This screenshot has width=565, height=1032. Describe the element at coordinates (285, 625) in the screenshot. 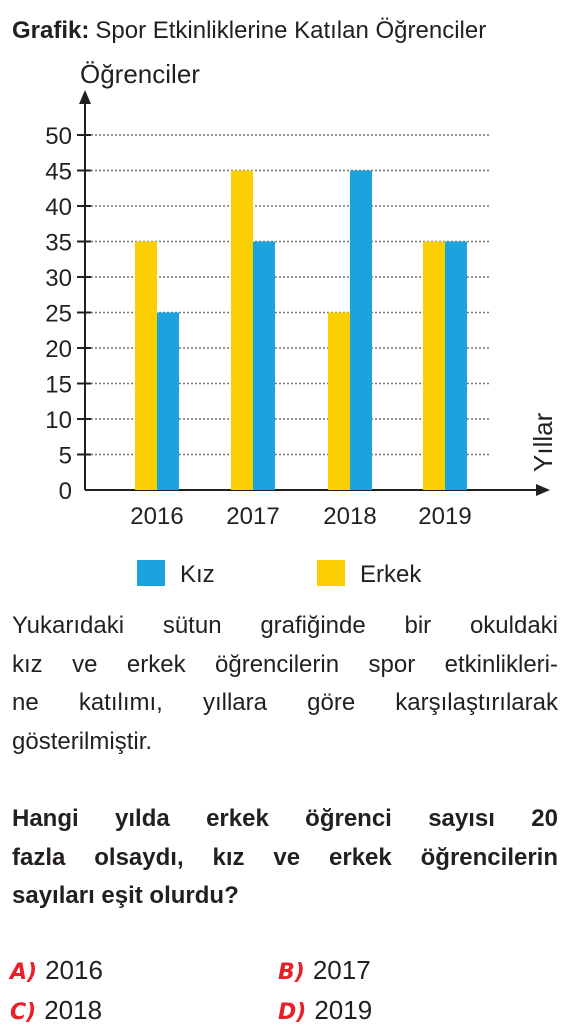

I see `text-line: Yukarıdaki sütun grafiğinde bir okuldaki` at that location.